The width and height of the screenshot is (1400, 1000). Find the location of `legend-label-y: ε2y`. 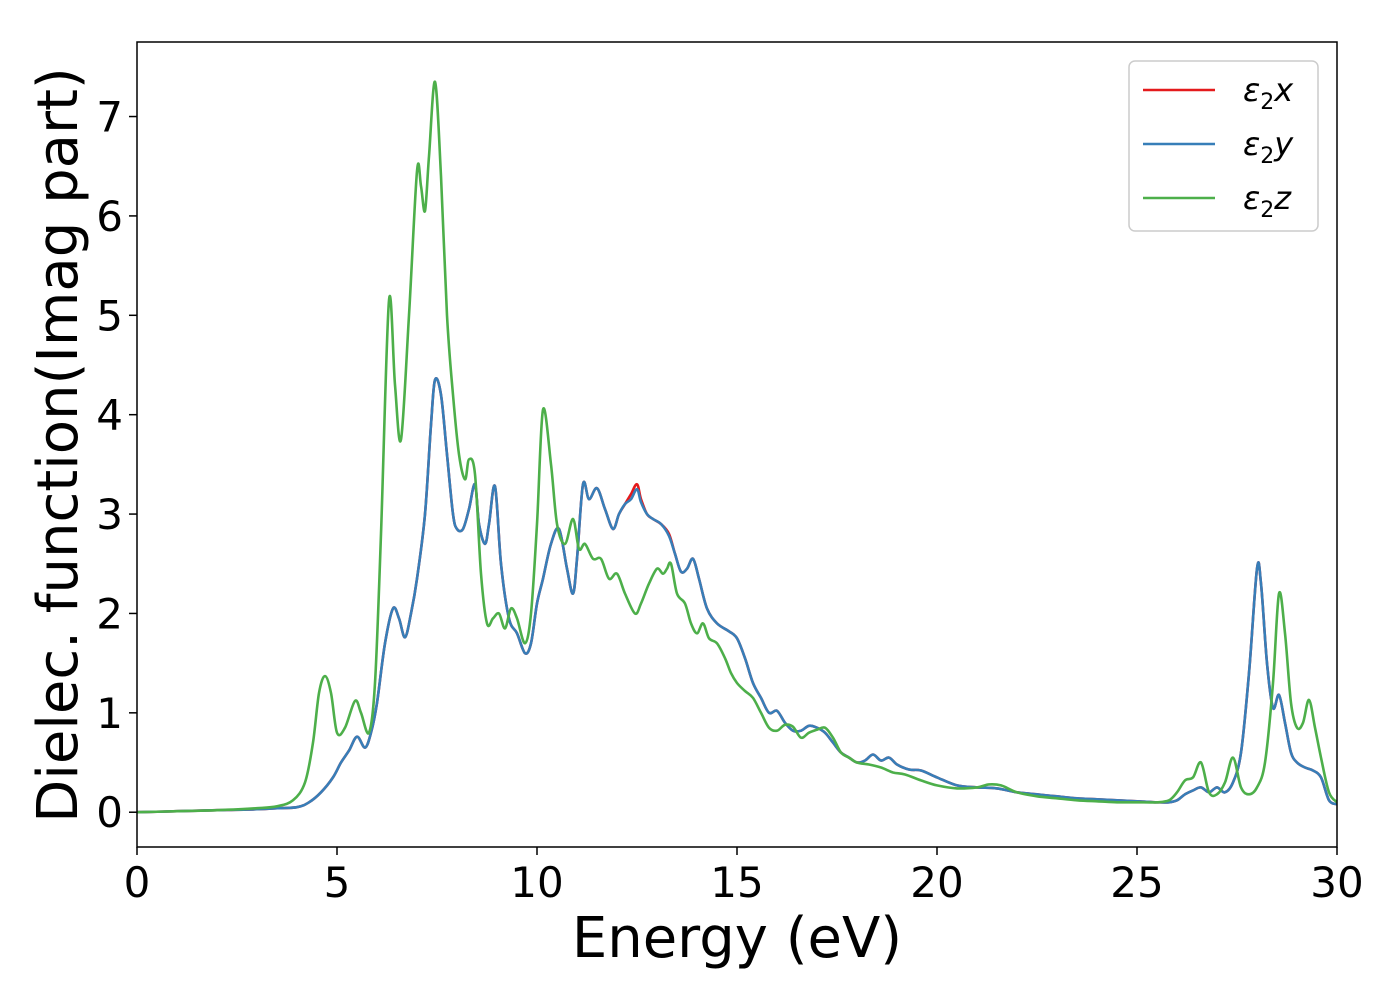

legend-label-y: ε2y is located at coordinates (1268, 147).